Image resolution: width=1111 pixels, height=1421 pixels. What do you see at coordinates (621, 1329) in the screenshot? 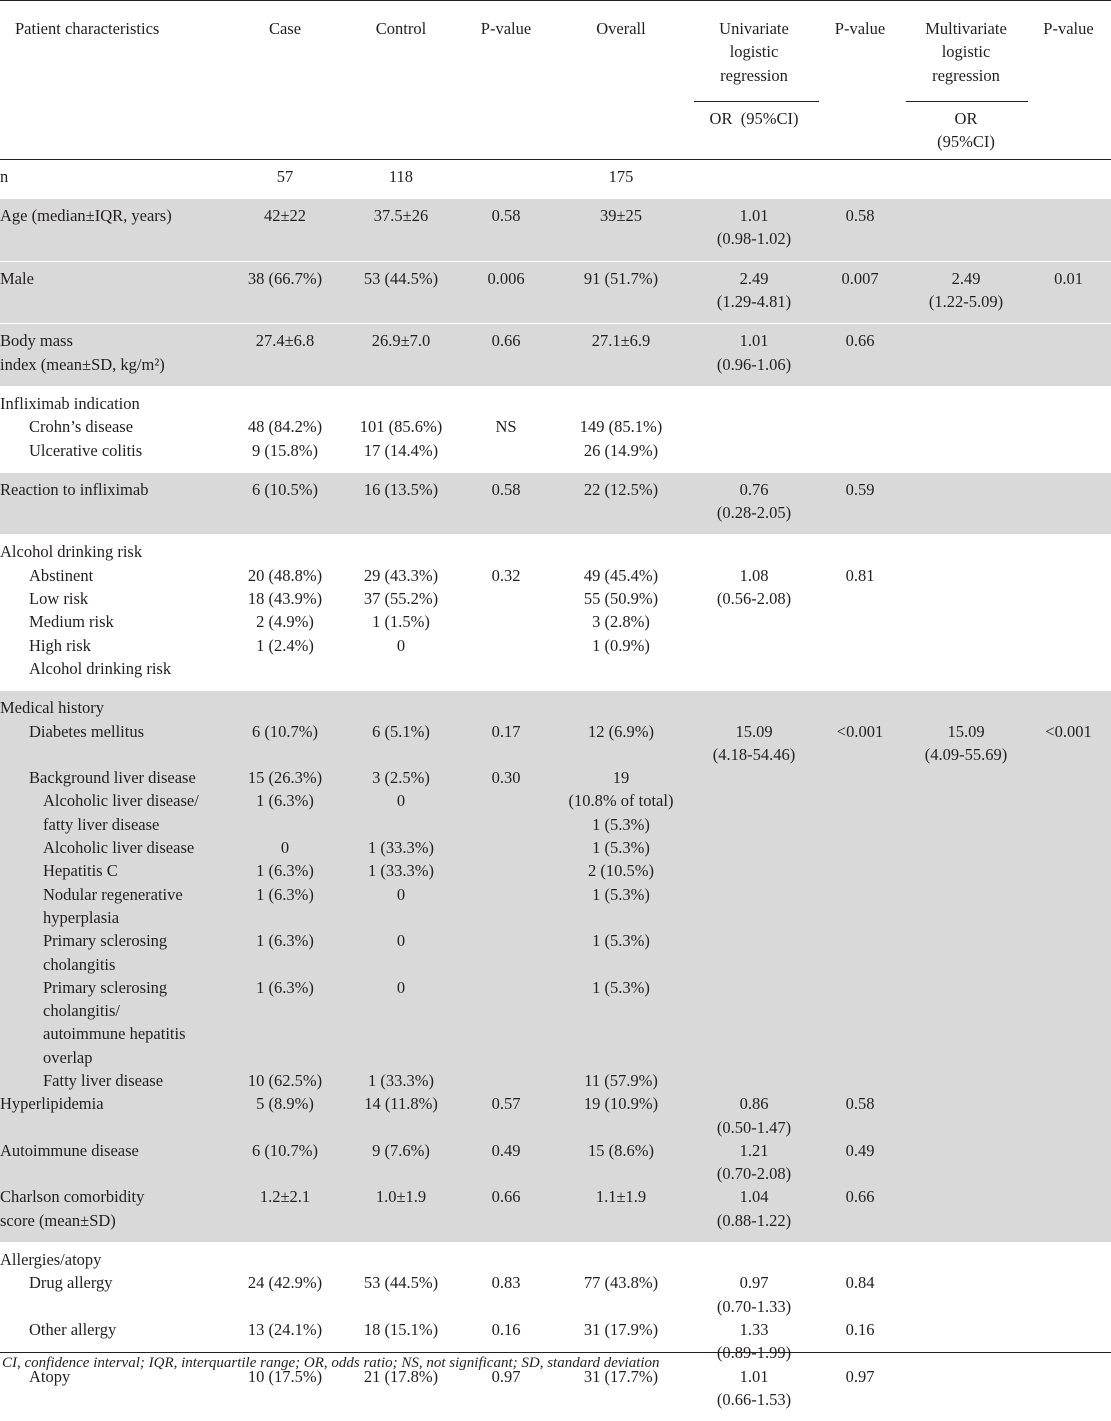
I see `overall-value: 31 (17.9%)` at bounding box center [621, 1329].